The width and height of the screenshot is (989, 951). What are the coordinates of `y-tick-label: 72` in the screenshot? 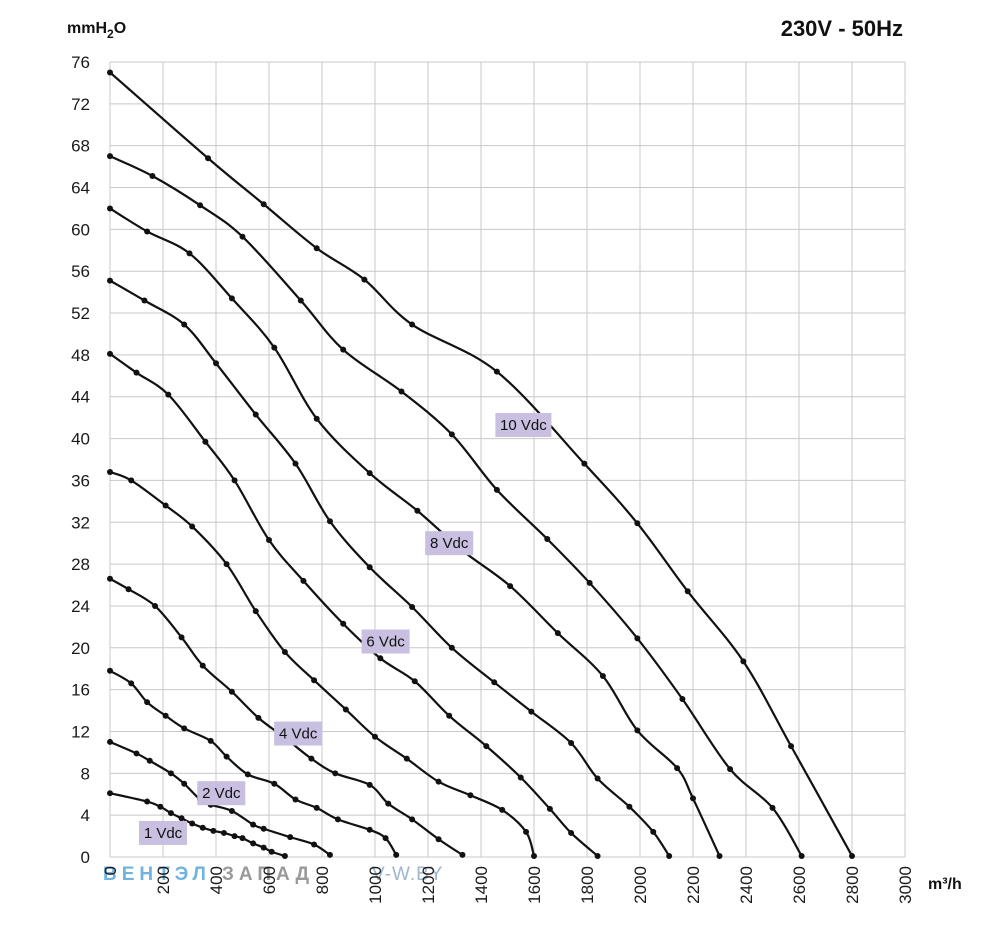 It's located at (80, 104).